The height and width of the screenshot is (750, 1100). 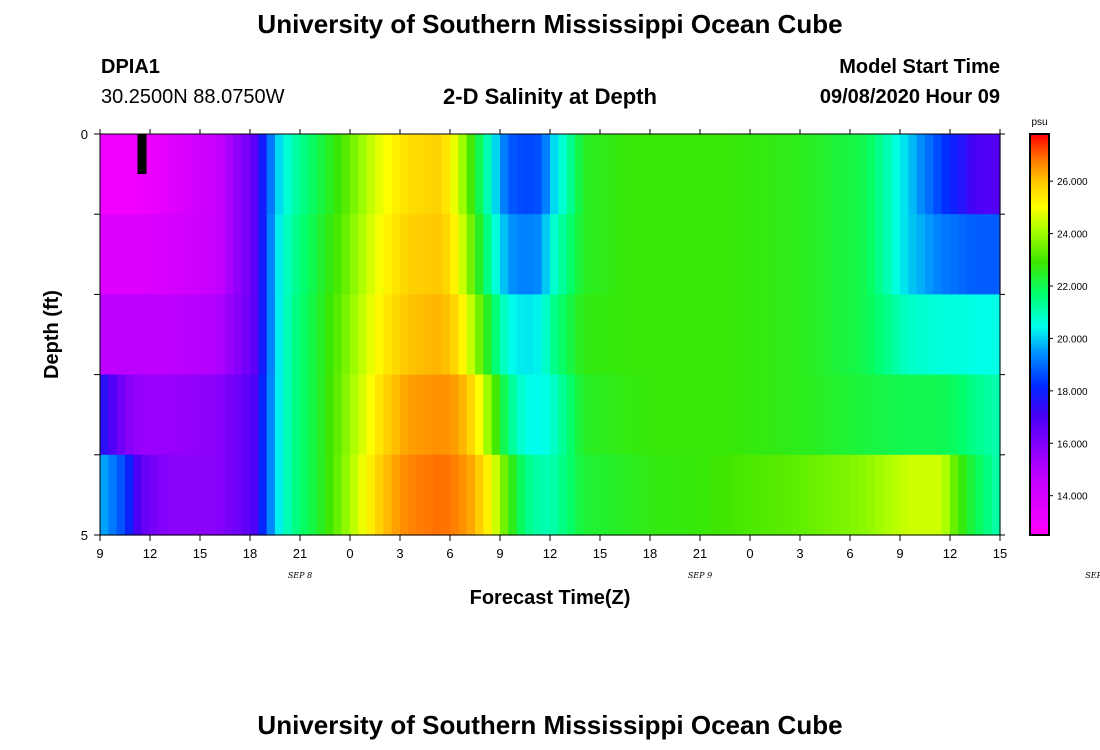 I want to click on x-date-label: SEP 9, so click(x=700, y=575).